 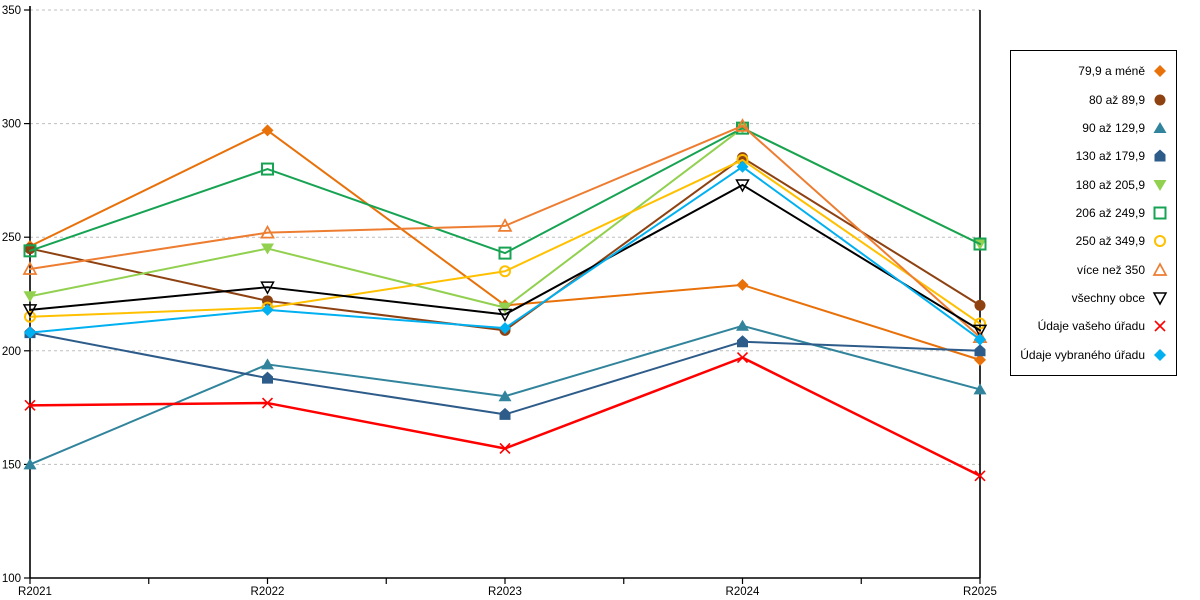 I want to click on legend-item: 79,9 a méně, so click(x=1091, y=71).